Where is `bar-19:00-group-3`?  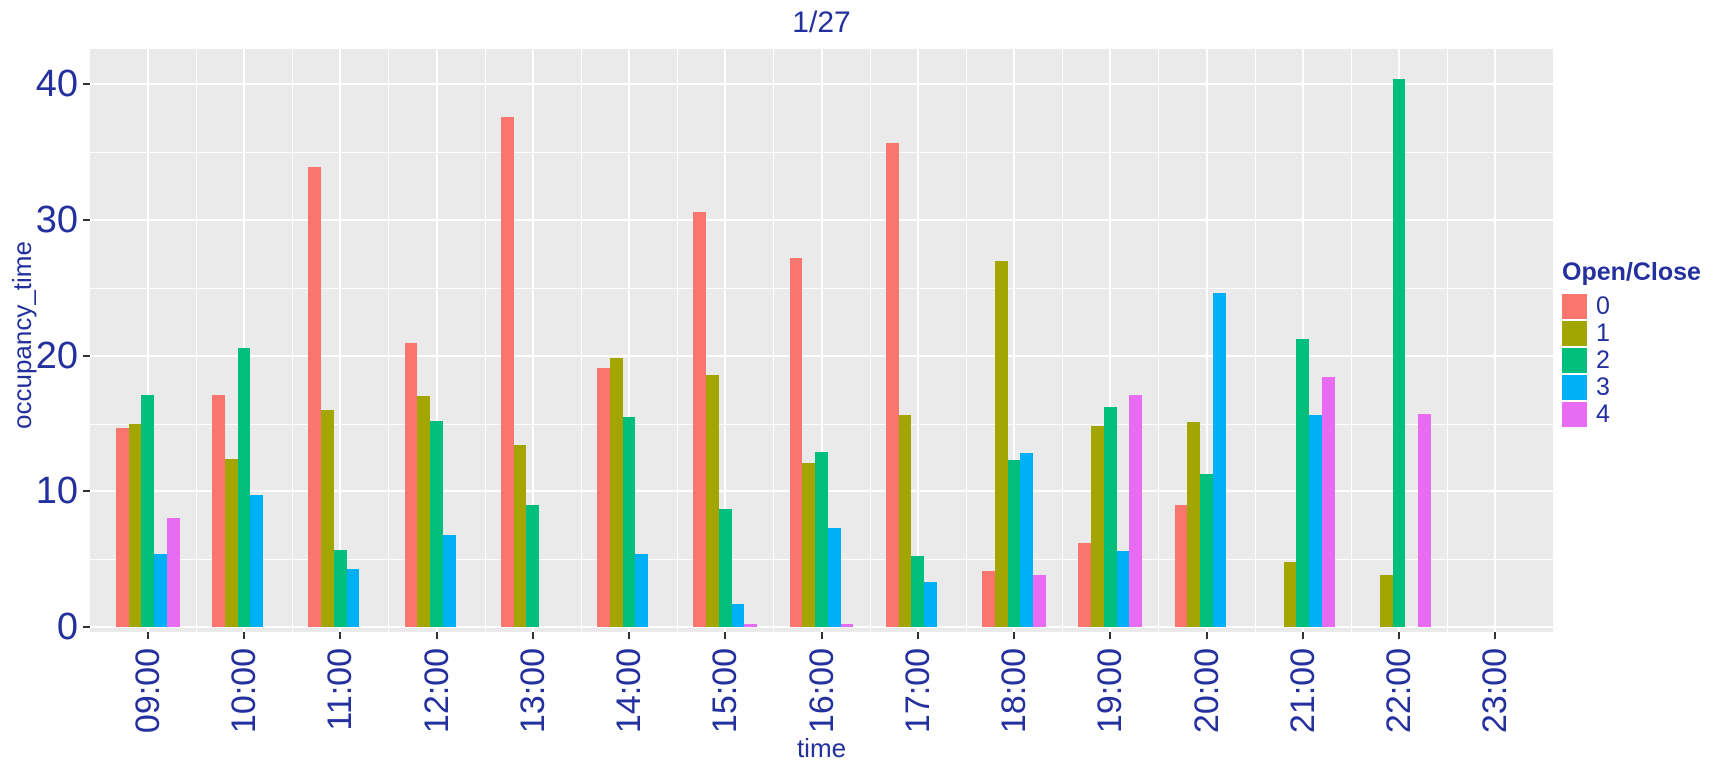 bar-19:00-group-3 is located at coordinates (1123, 589).